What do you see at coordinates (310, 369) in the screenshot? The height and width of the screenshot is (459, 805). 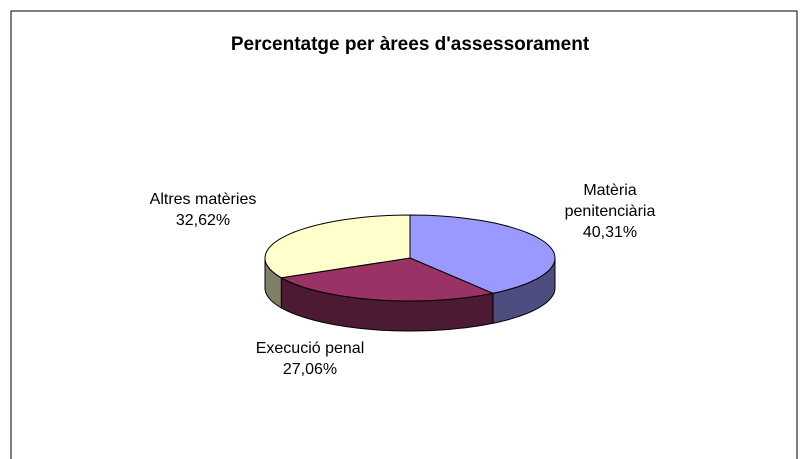 I see `slice-value-label: 27,06%` at bounding box center [310, 369].